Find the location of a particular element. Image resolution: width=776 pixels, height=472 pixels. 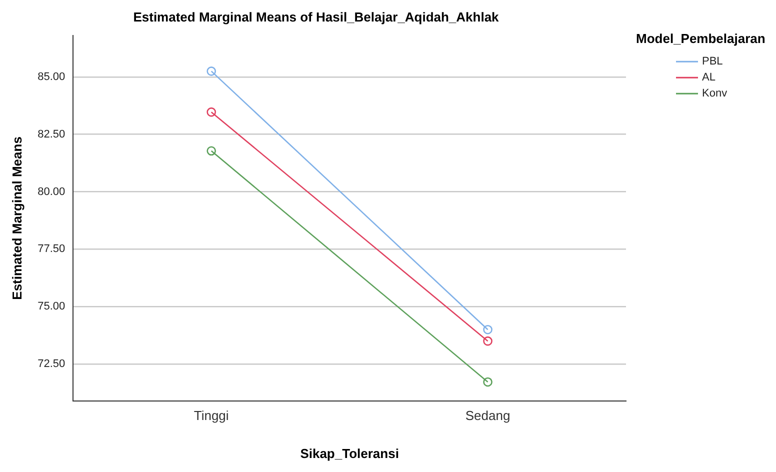

chart-title: Estimated Marginal Means of Hasil_Belajar_Aqidah_Akhlak is located at coordinates (316, 16).